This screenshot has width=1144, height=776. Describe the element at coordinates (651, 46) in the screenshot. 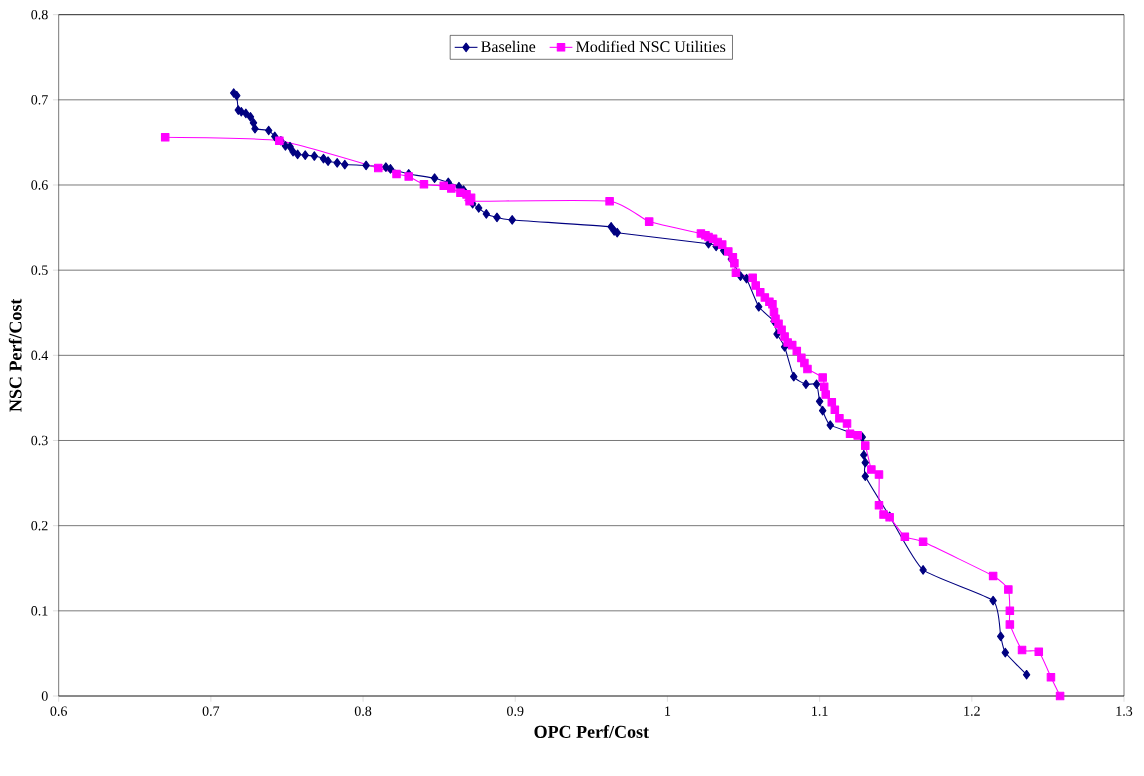

I see `legend-label: Modified NSC Utilities` at that location.